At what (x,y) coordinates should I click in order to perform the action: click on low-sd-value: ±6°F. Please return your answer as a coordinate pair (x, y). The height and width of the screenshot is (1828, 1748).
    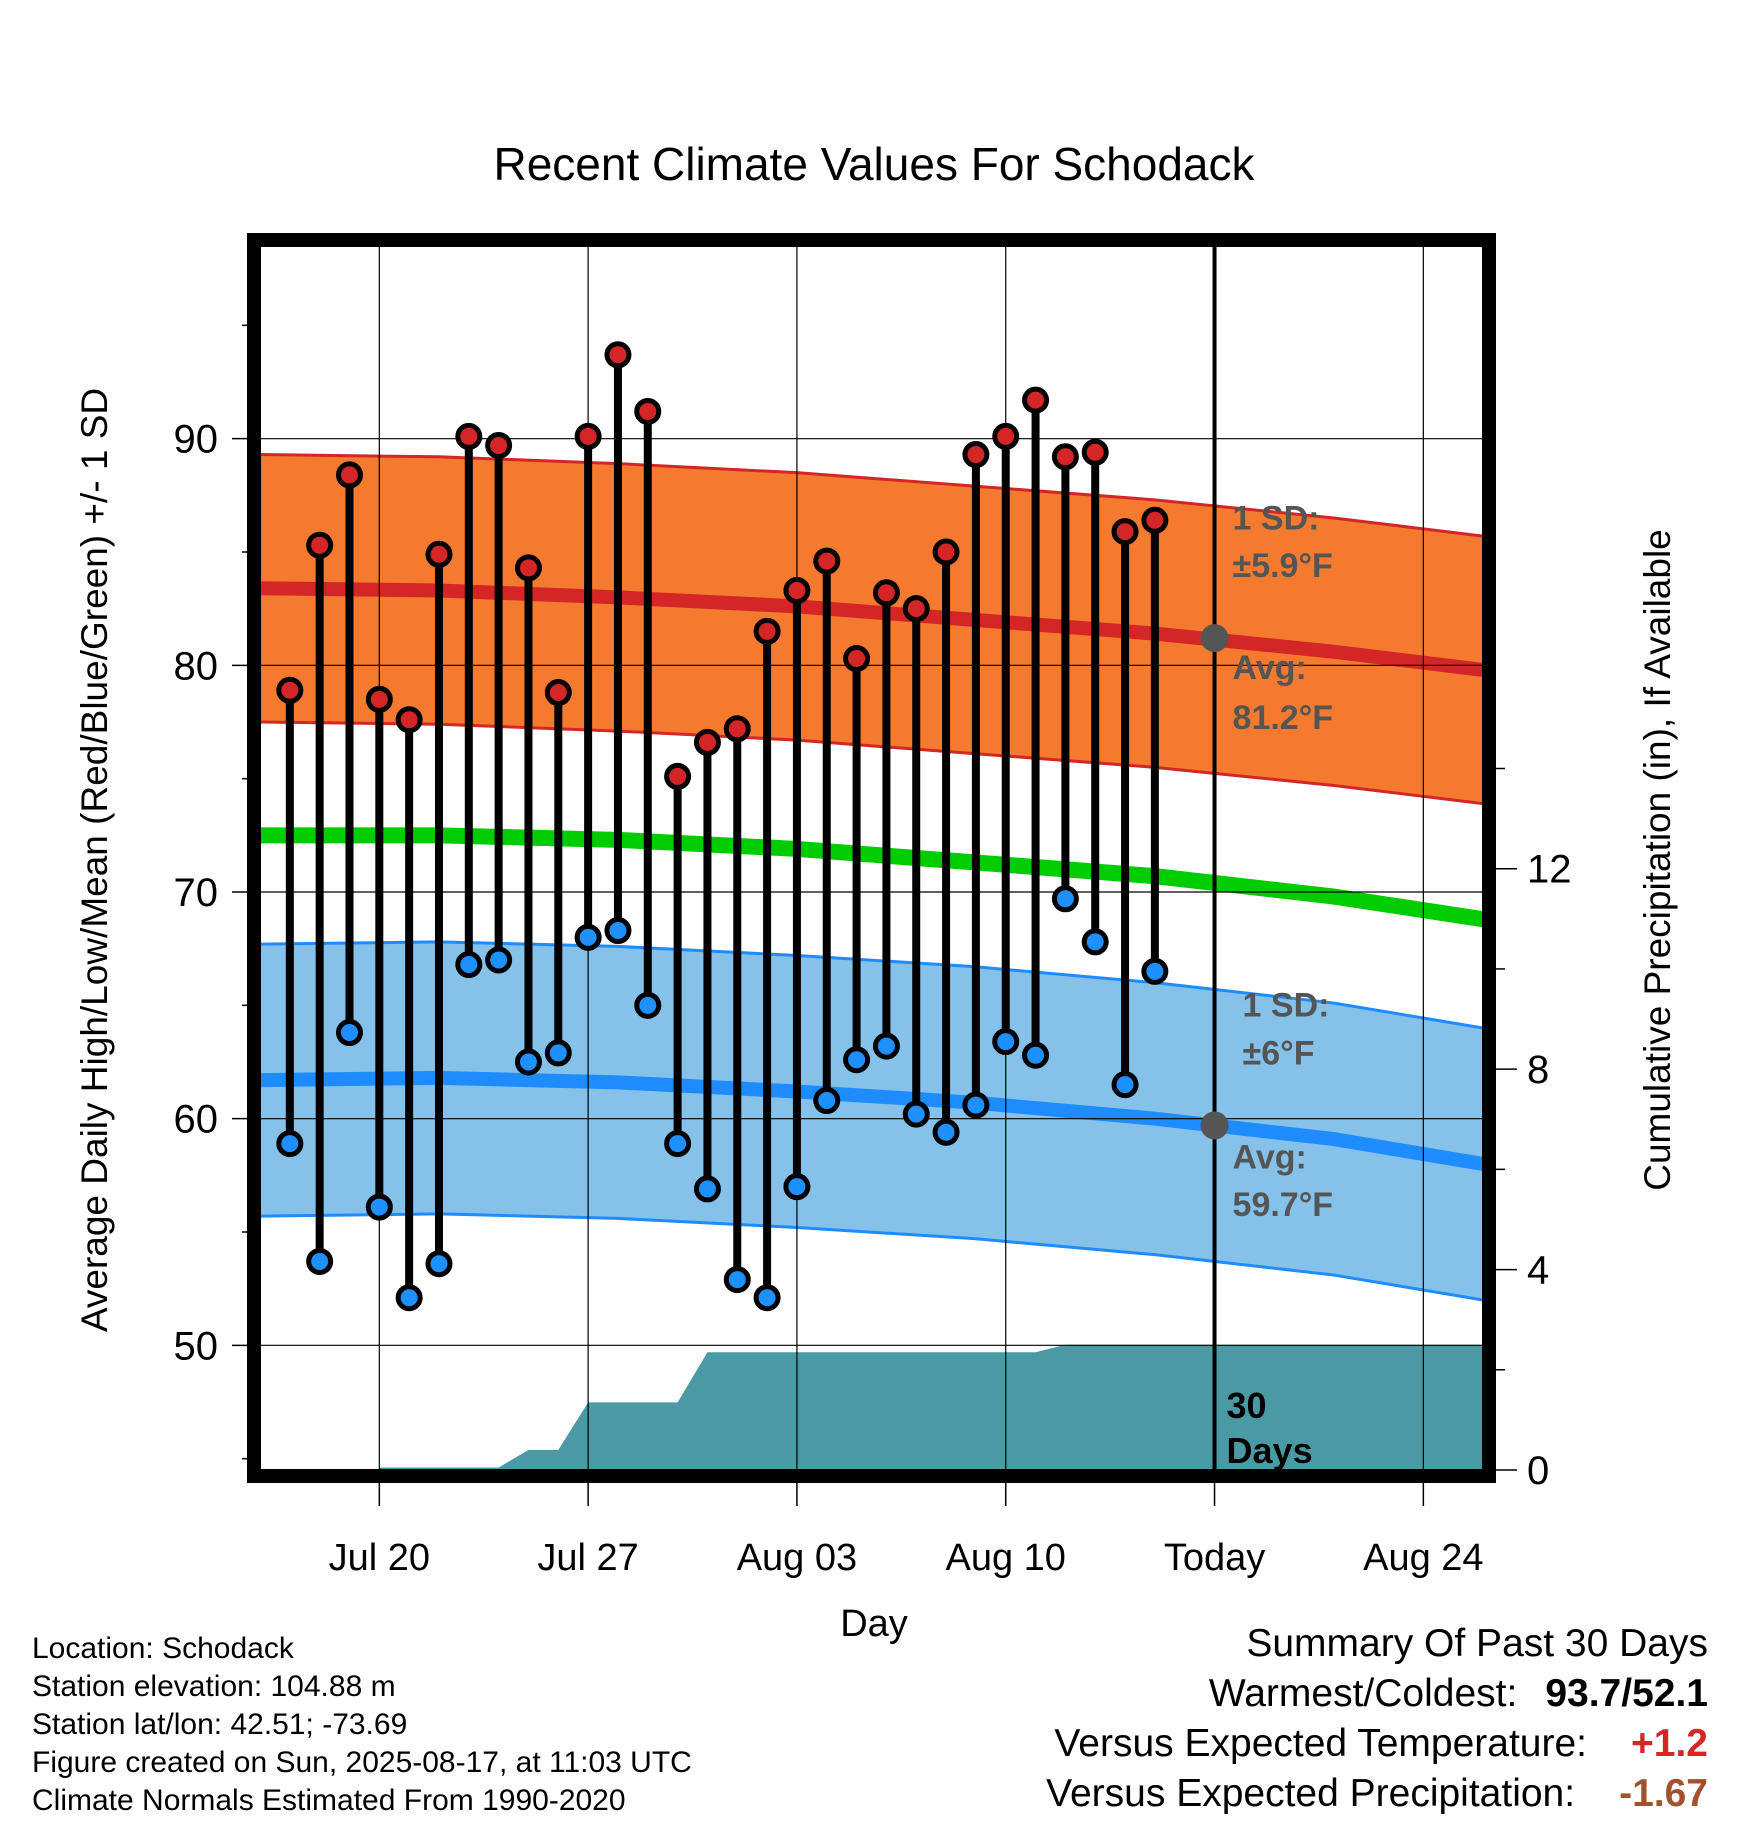
    Looking at the image, I should click on (1279, 1053).